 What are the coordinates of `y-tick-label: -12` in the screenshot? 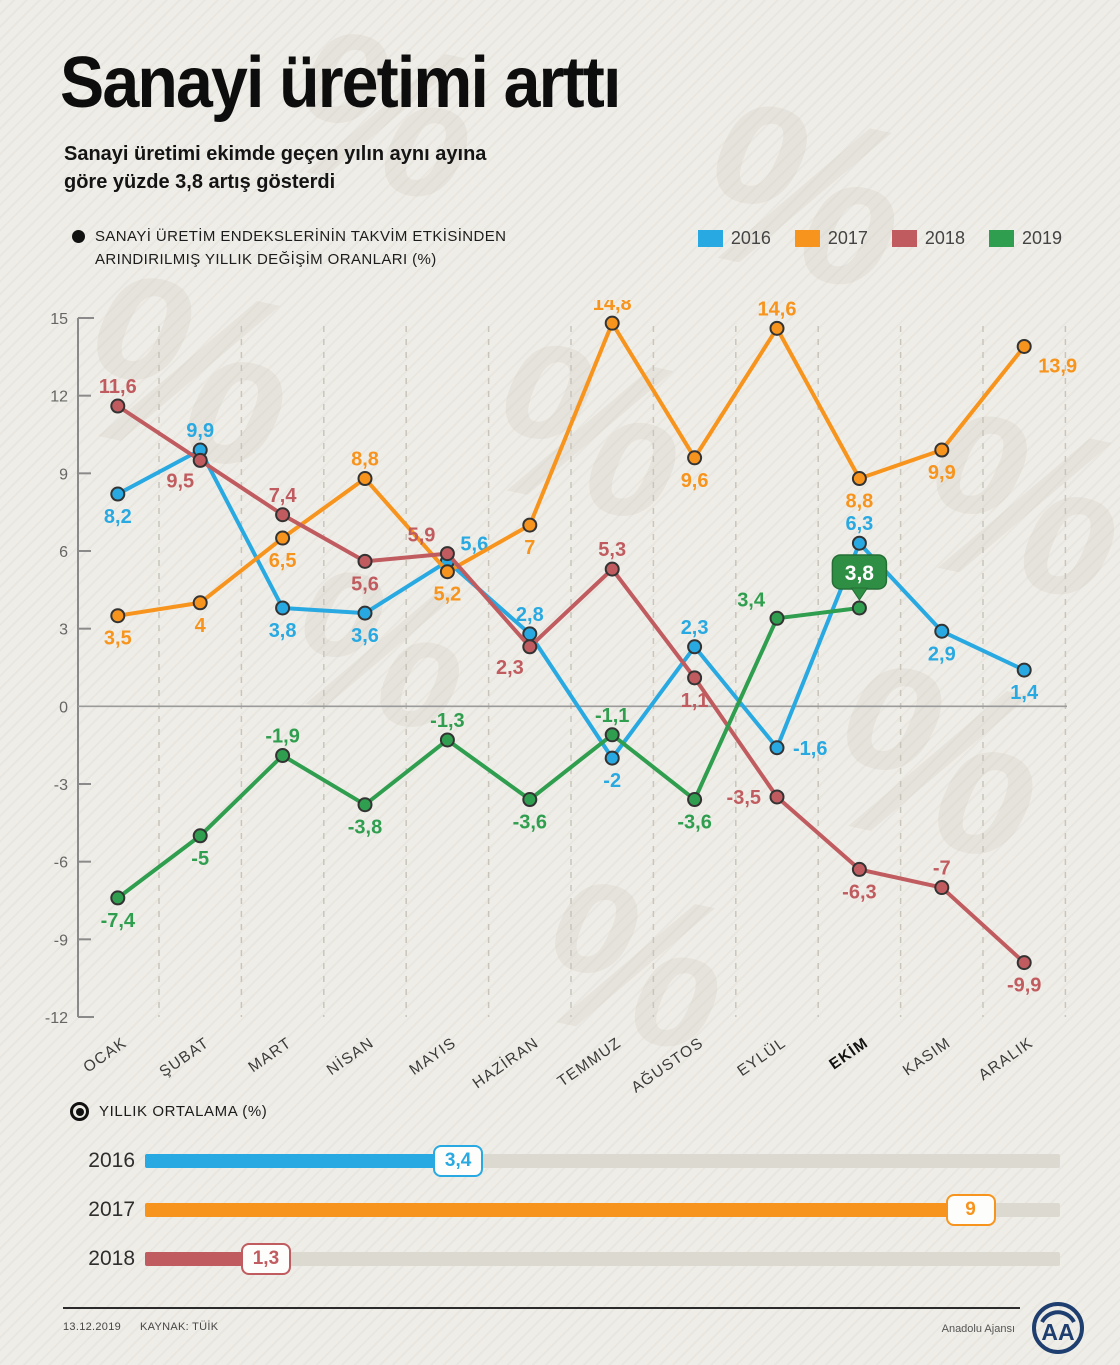 It's located at (56, 1018).